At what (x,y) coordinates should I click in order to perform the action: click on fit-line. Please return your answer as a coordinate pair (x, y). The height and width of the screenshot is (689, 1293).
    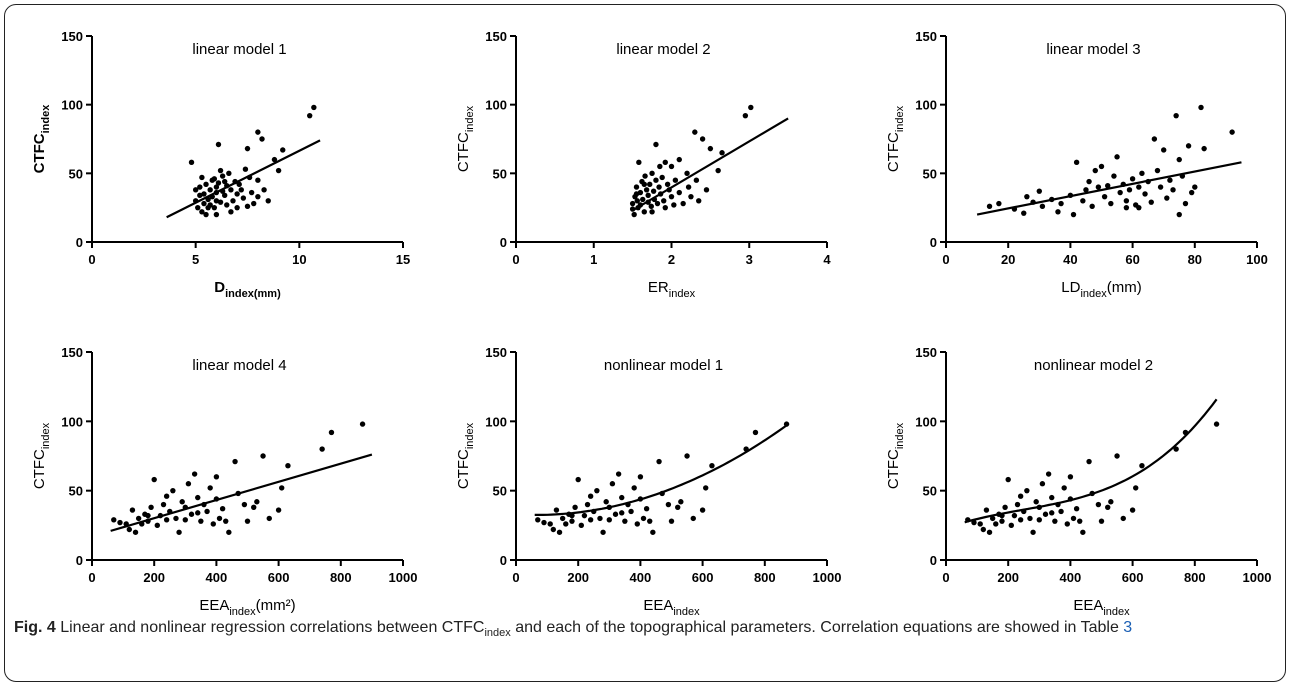
    Looking at the image, I should click on (243, 179).